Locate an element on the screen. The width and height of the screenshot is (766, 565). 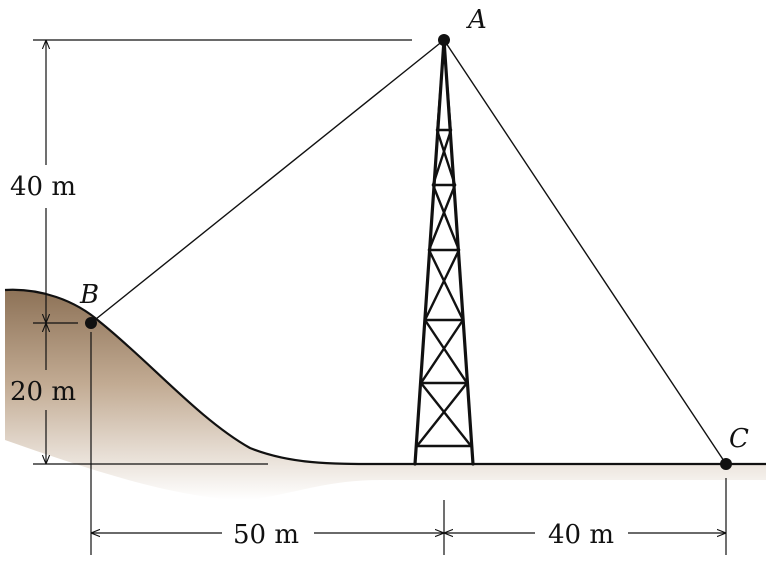
point-a-label: A is located at coordinates (476, 20).